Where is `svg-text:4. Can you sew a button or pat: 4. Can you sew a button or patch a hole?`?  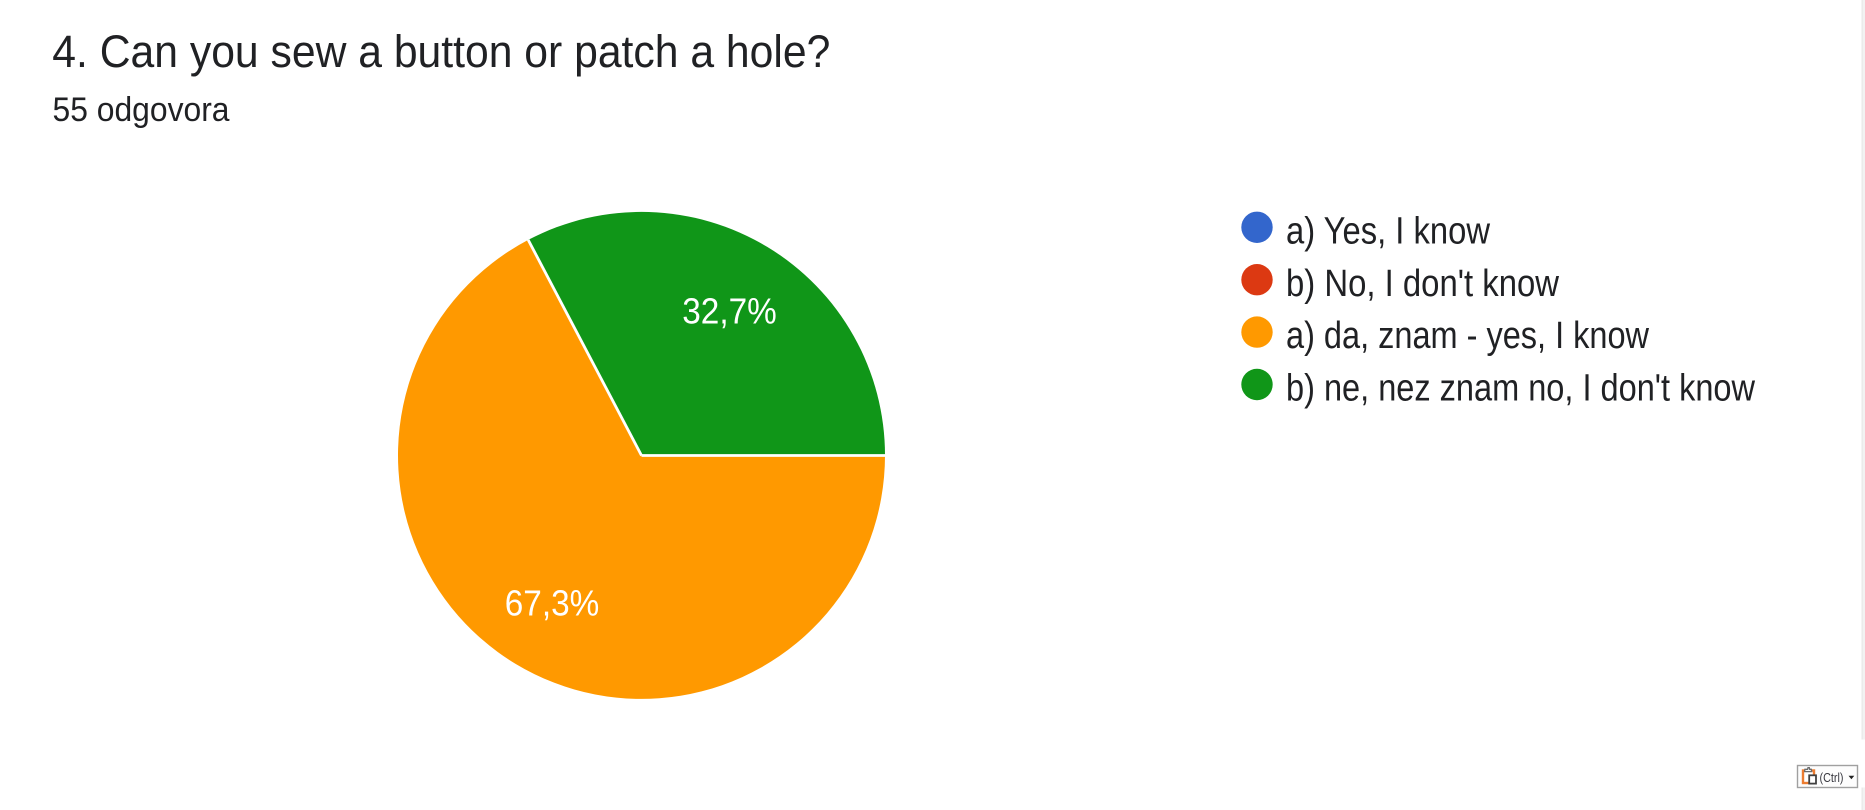 svg-text:4. Can you sew a button or pat: 4. Can you sew a button or patch a hole? is located at coordinates (441, 51).